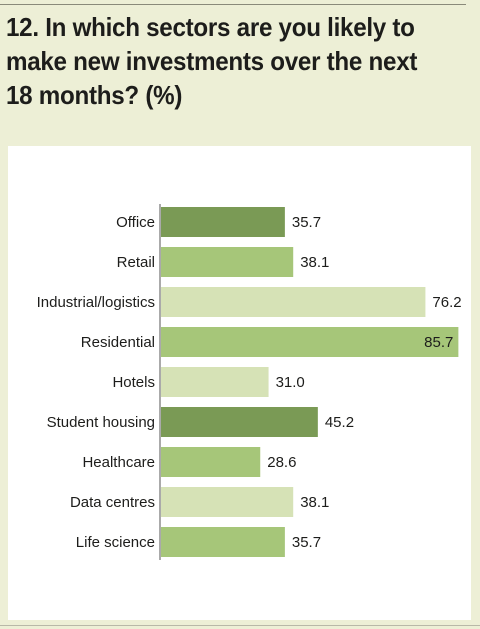  Describe the element at coordinates (233, 4) in the screenshot. I see `top-rule` at that location.